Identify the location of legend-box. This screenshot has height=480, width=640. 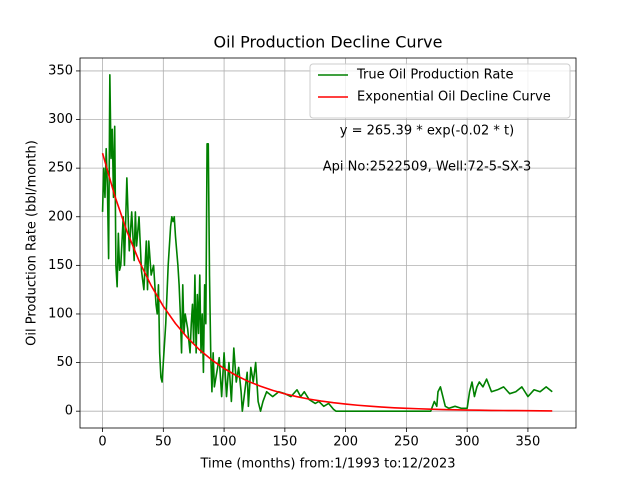
(440, 91).